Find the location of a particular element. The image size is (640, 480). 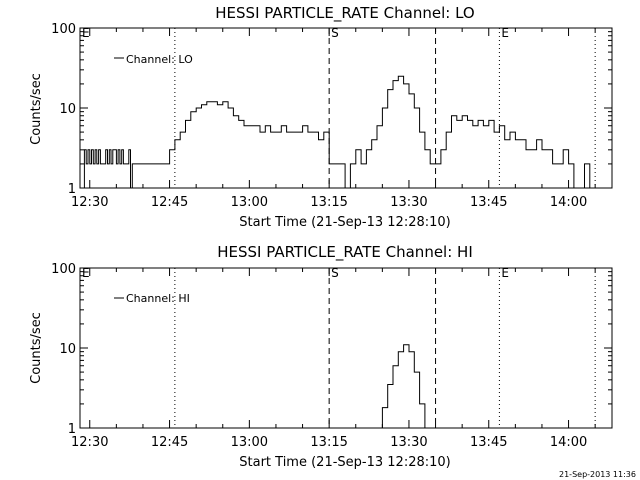

x-axis-label-hi: Start Time (21-Sep-13 12:28:10) is located at coordinates (344, 462).